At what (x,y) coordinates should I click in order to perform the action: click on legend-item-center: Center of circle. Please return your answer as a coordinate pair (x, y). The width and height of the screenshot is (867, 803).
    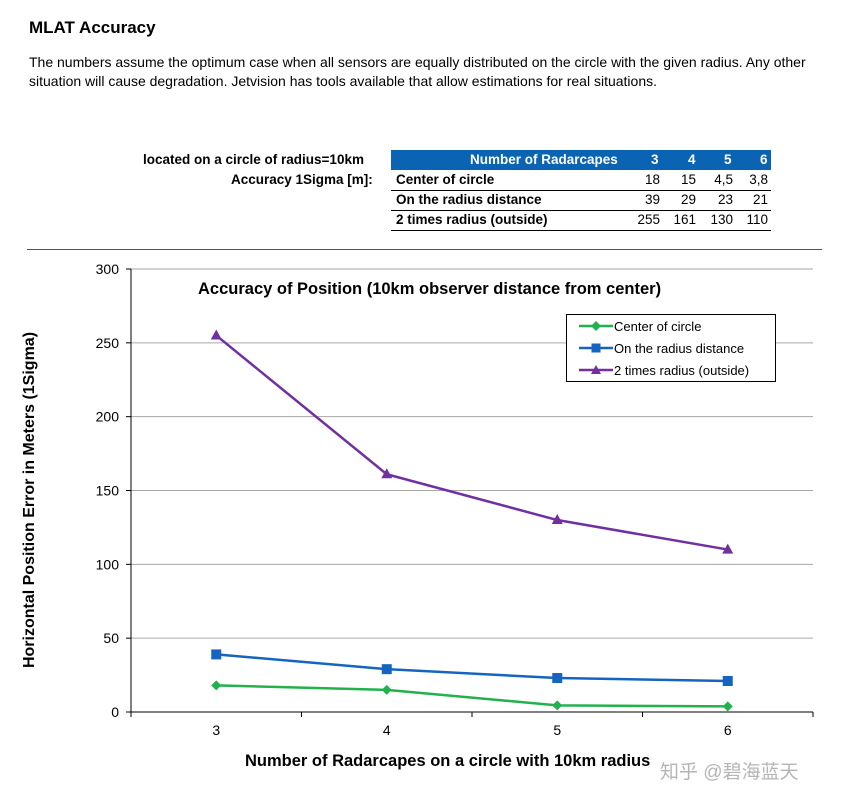
    Looking at the image, I should click on (671, 326).